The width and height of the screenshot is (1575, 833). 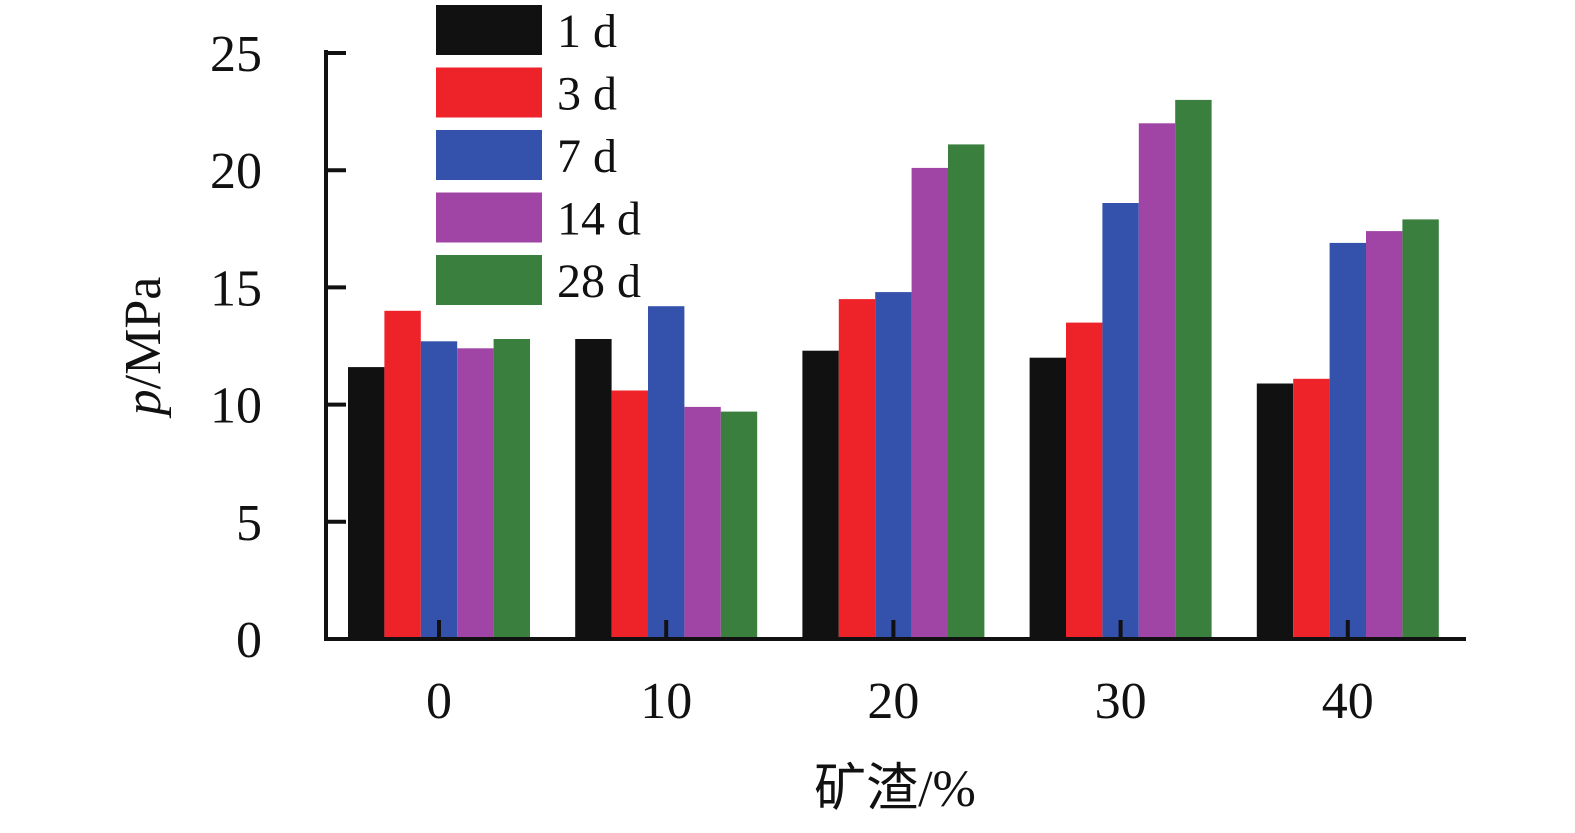 What do you see at coordinates (236, 406) in the screenshot?
I see `y-tick-label: 10` at bounding box center [236, 406].